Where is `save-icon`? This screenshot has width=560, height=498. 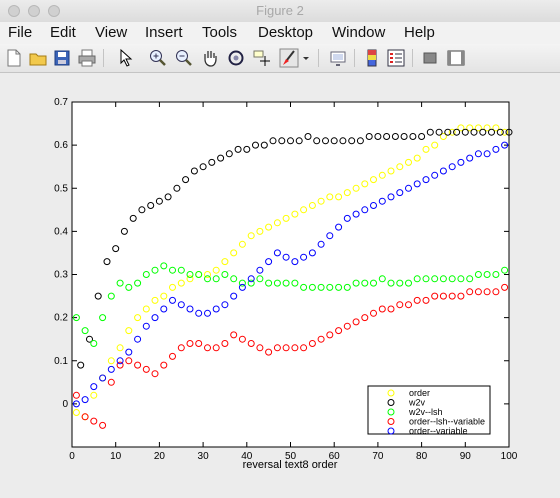
save-icon is located at coordinates (62, 58).